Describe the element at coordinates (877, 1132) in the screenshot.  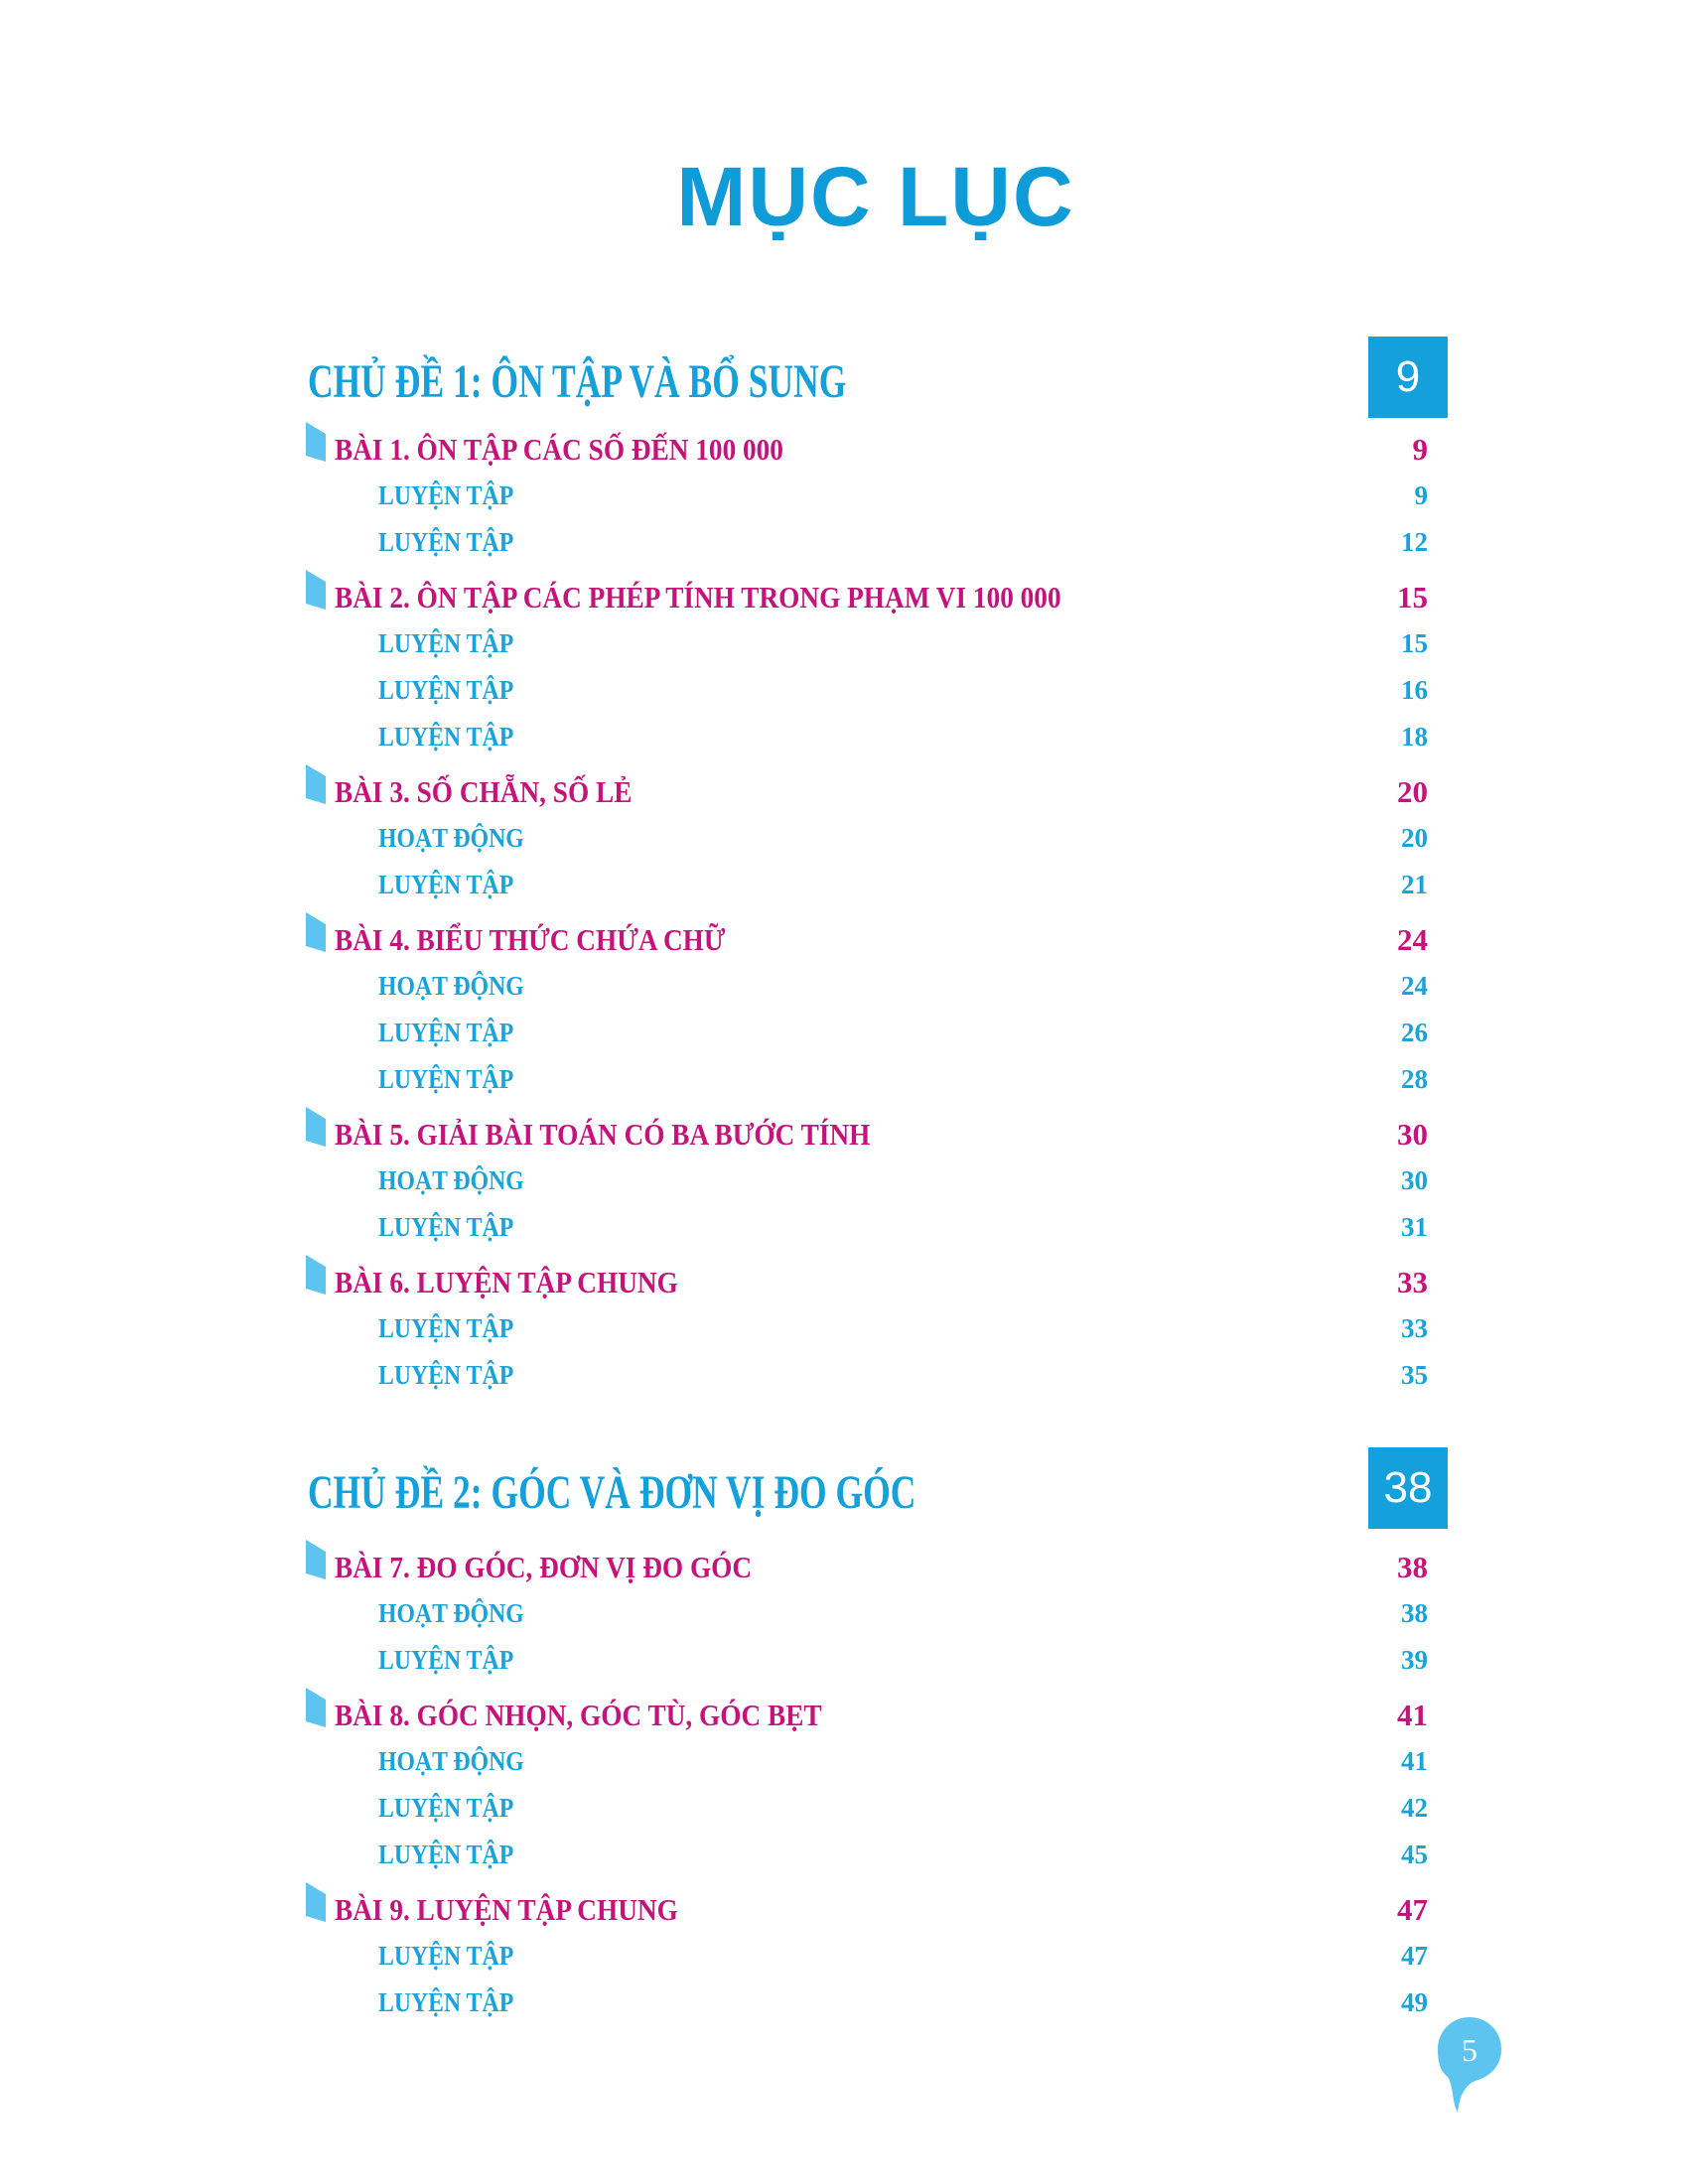
I see `toc-lesson-row: BÀI 5. GIẢI BÀI TOÁN CÓ BA BƯỚC TÍNH 30` at that location.